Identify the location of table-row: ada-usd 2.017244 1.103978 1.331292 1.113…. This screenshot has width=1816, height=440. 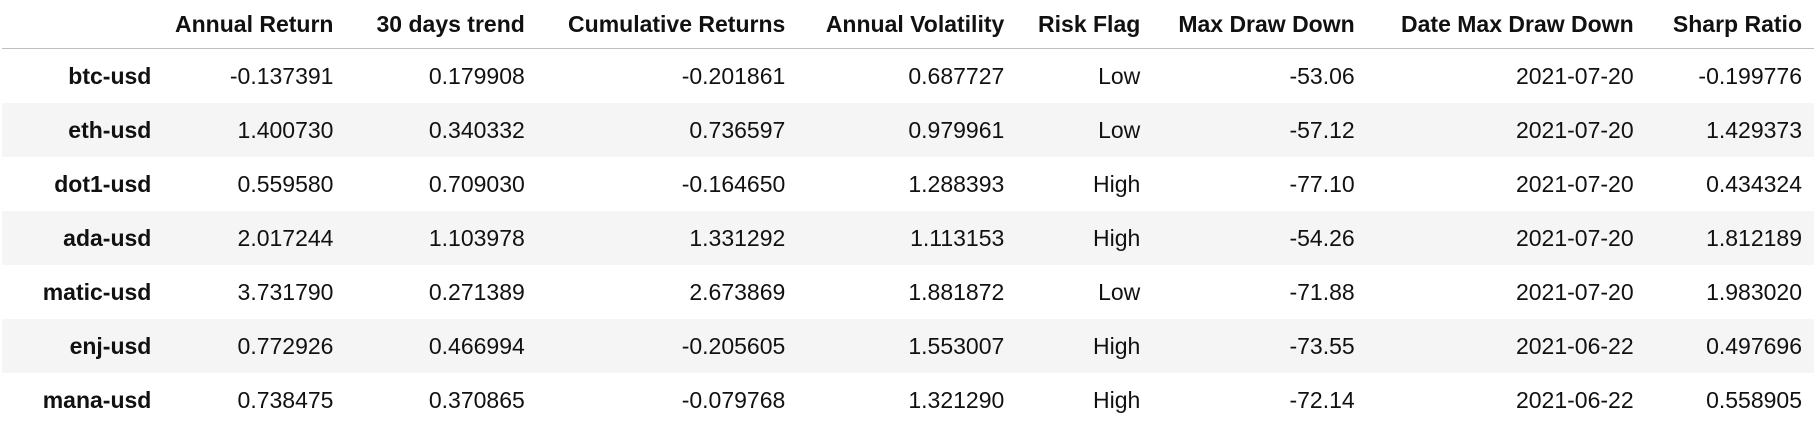
(908, 238).